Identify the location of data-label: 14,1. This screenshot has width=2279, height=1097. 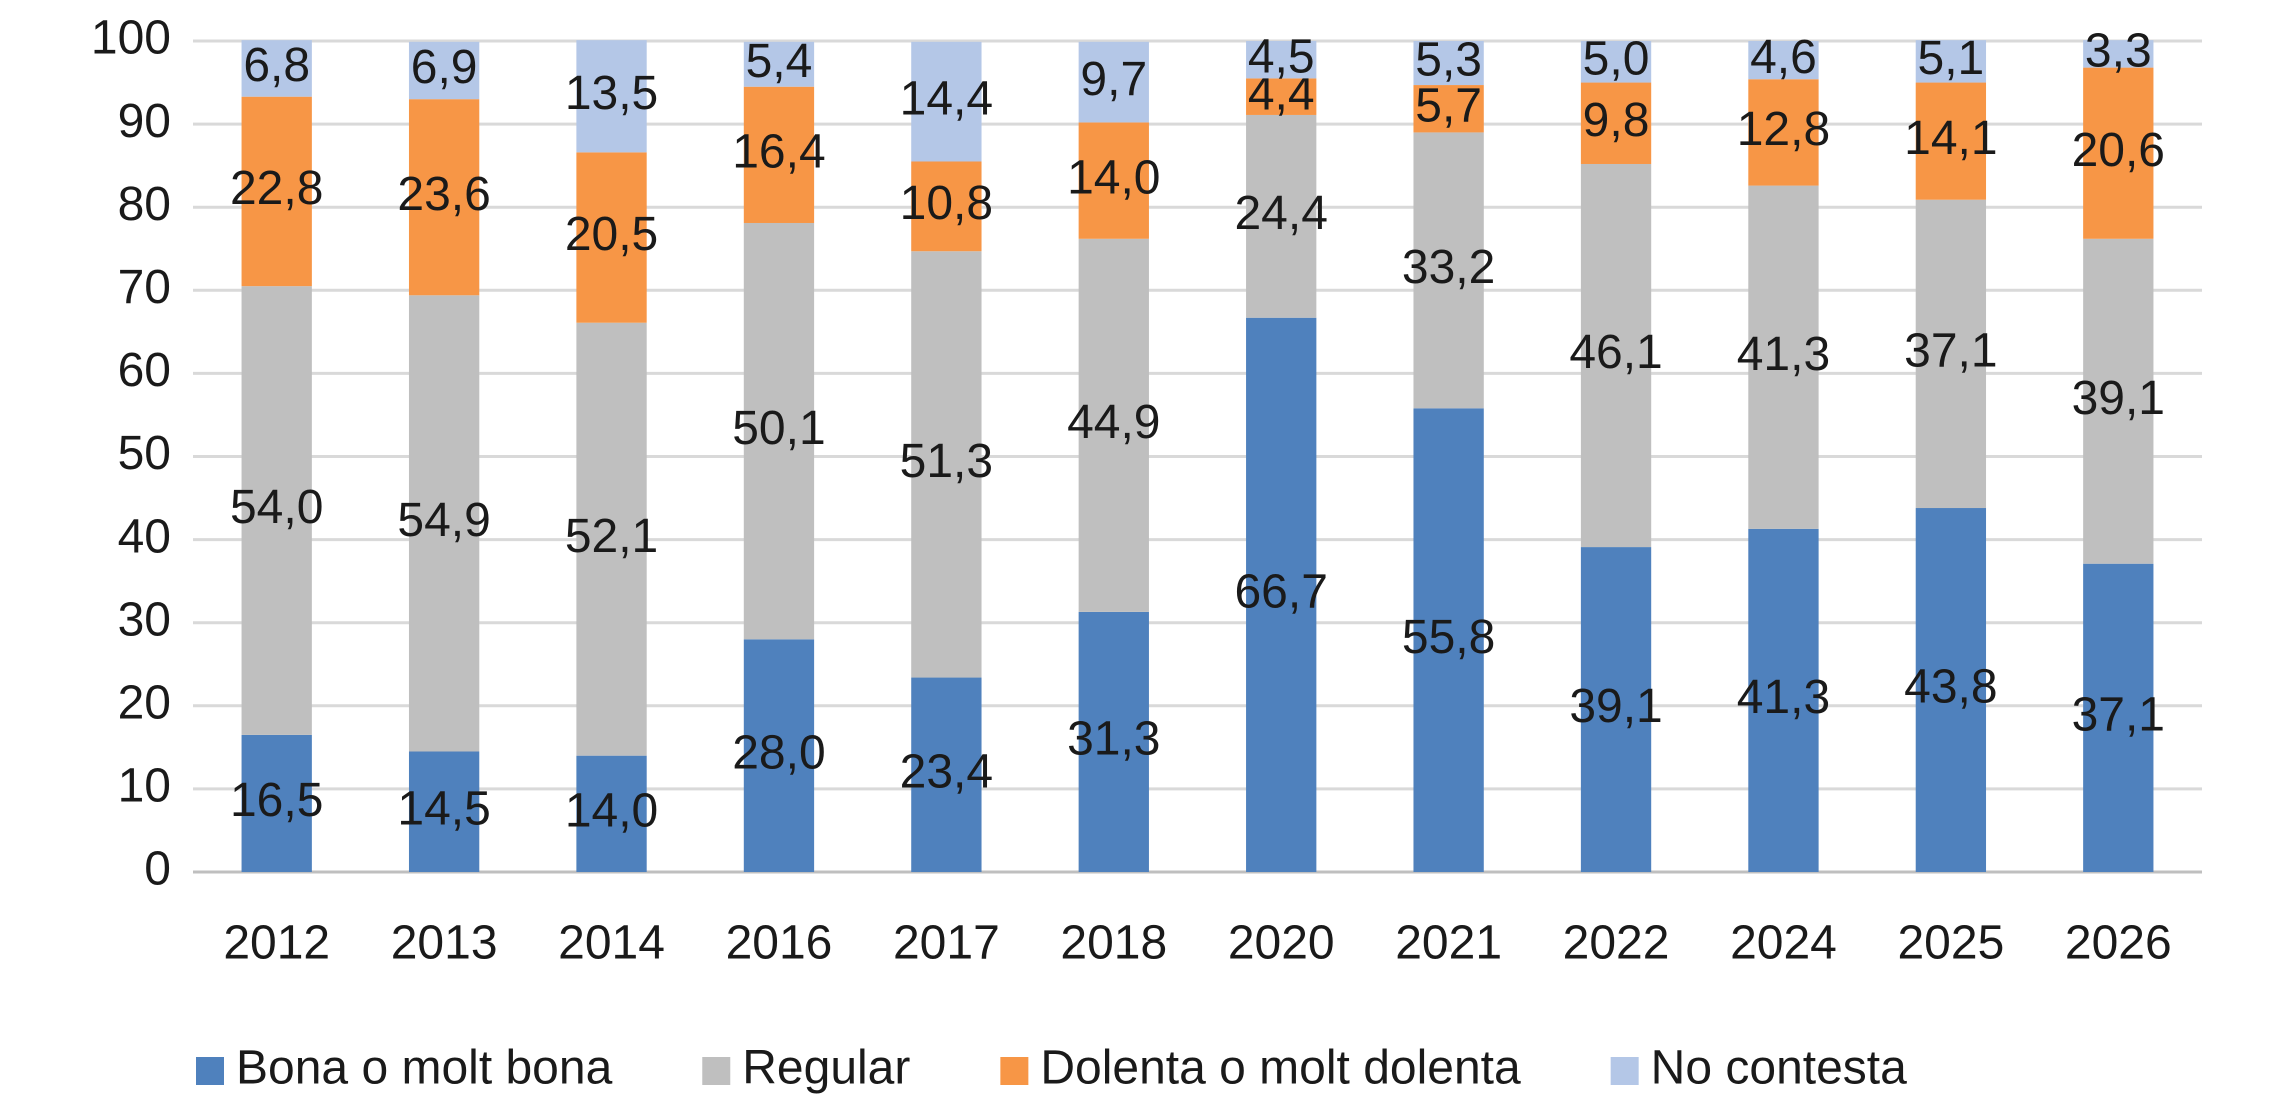
(1950, 138).